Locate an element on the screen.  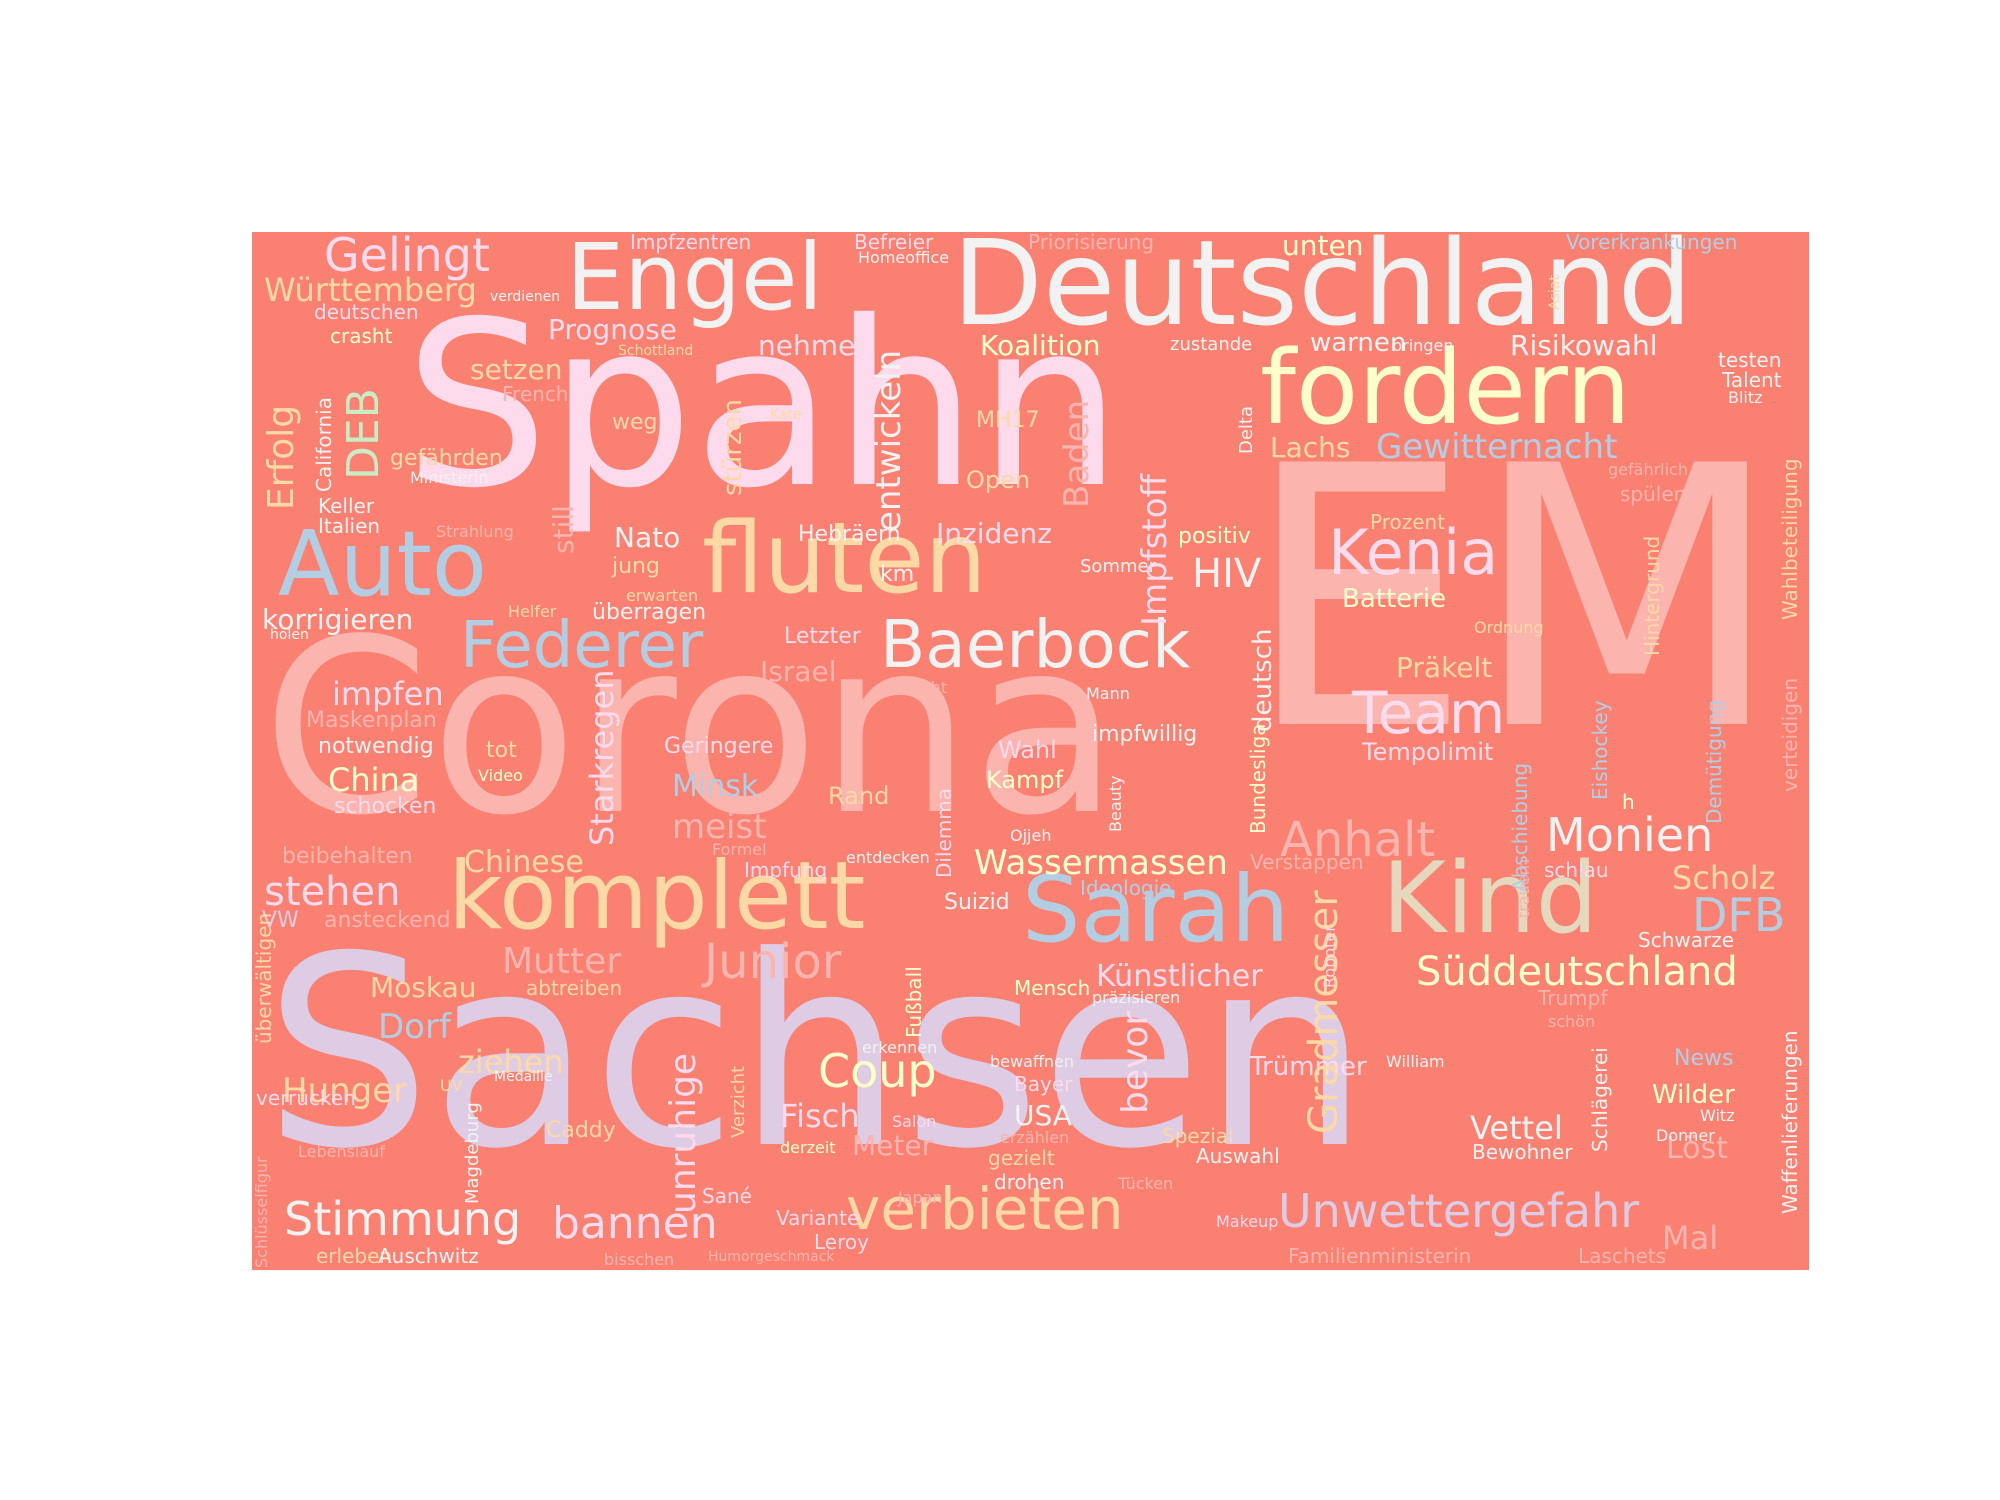
word-unten: unten is located at coordinates (1323, 247).